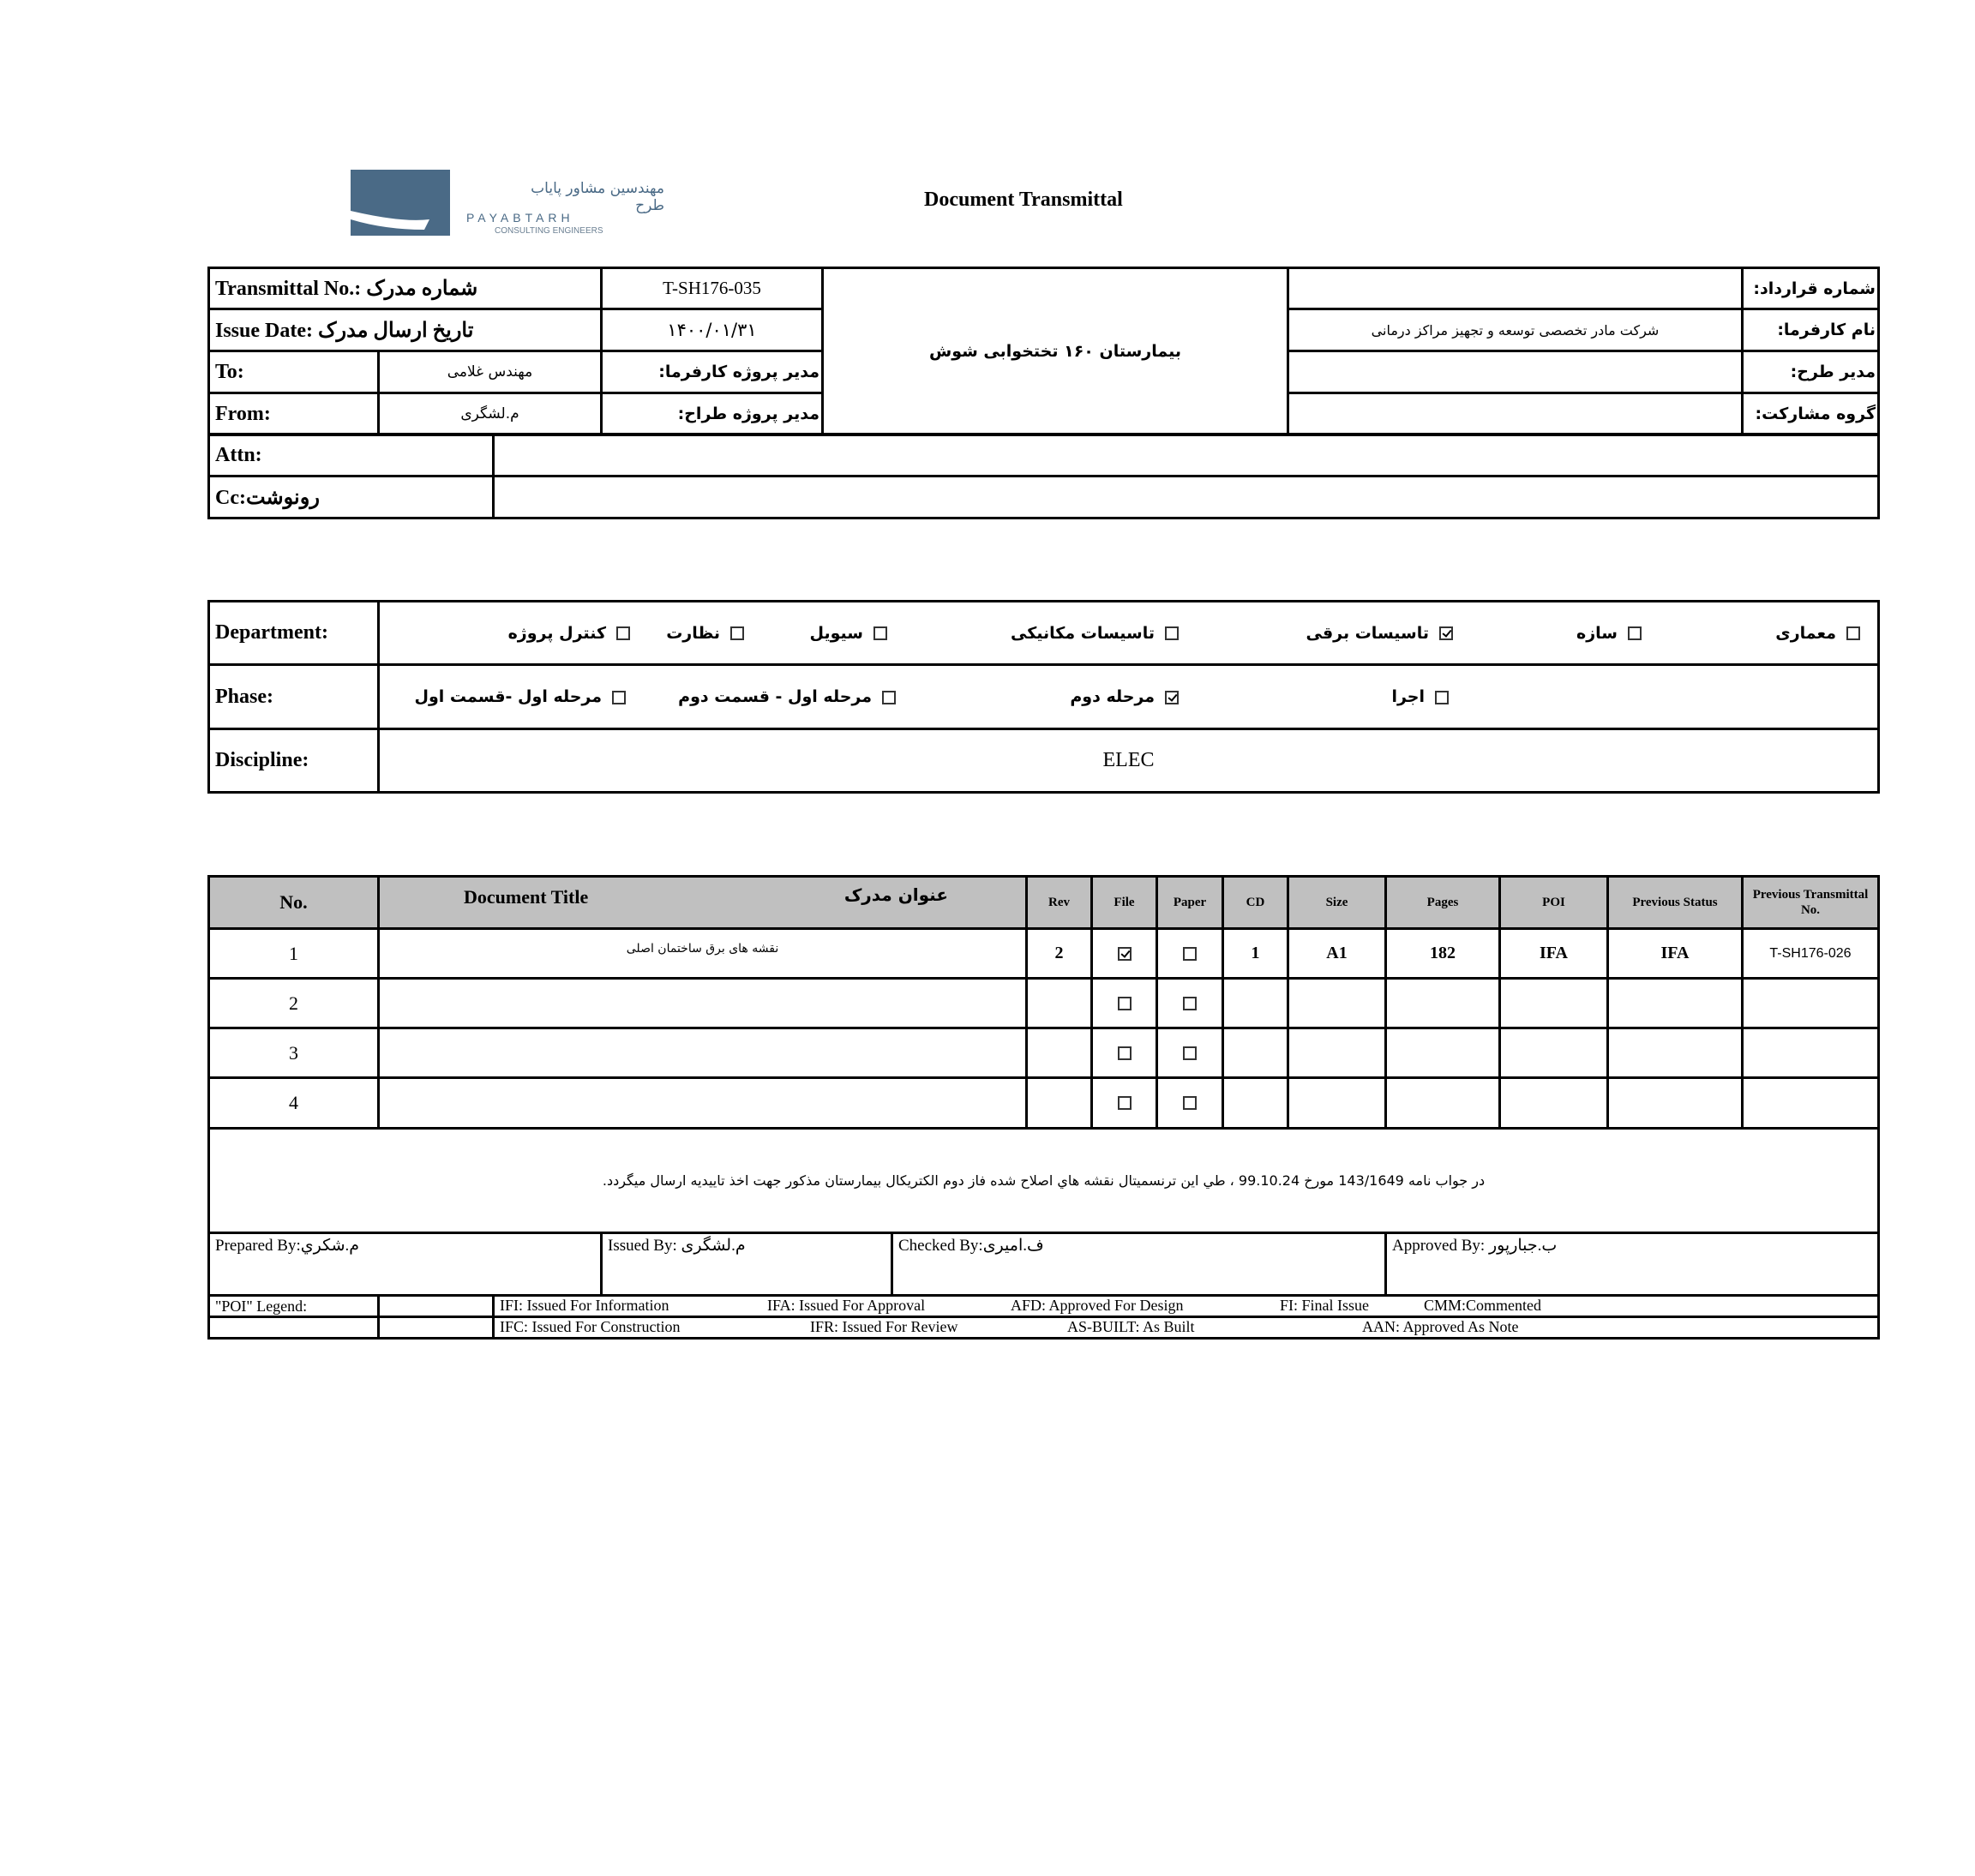 This screenshot has width=1975, height=1876. I want to click on project-manager-value, so click(1515, 372).